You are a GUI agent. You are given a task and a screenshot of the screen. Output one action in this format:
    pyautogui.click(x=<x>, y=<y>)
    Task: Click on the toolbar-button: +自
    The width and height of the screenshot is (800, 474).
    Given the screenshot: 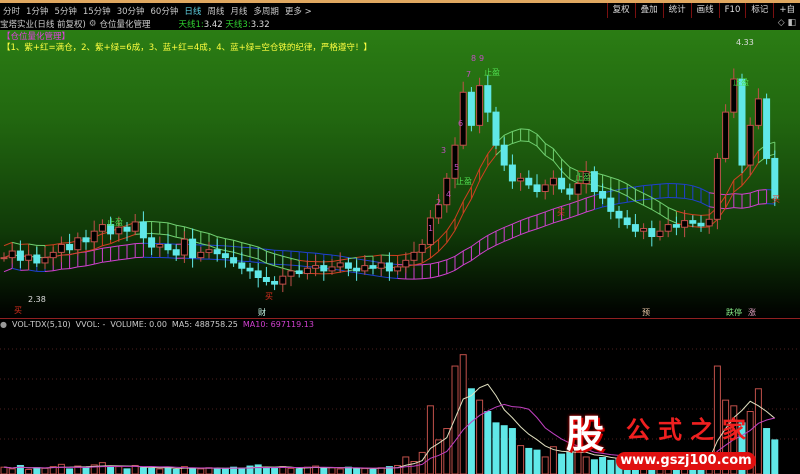 What is the action you would take?
    pyautogui.click(x=786, y=10)
    